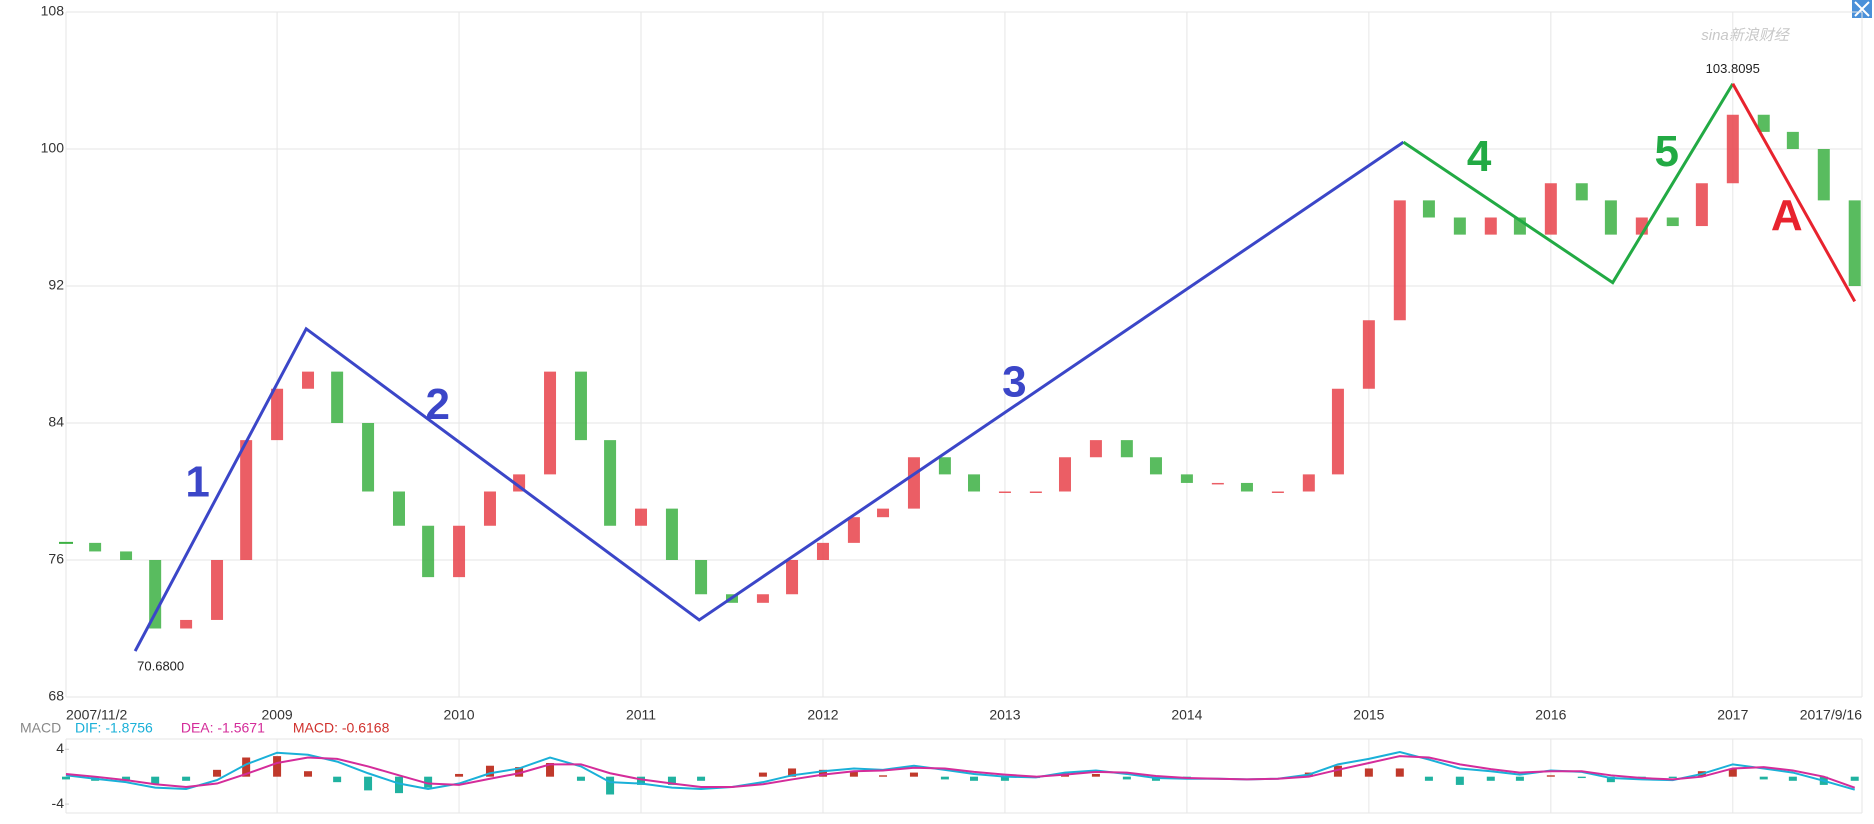 This screenshot has width=1874, height=824. I want to click on wave-line, so click(1794, 193).